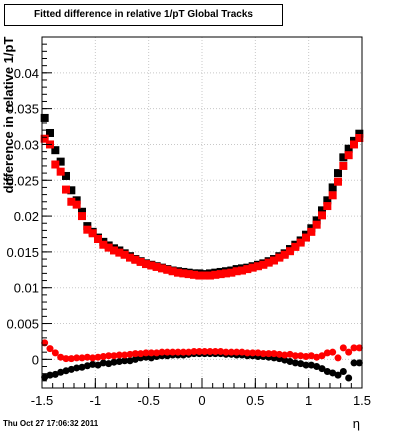  Describe the element at coordinates (148, 400) in the screenshot. I see `x-tick-label: -0.5` at that location.